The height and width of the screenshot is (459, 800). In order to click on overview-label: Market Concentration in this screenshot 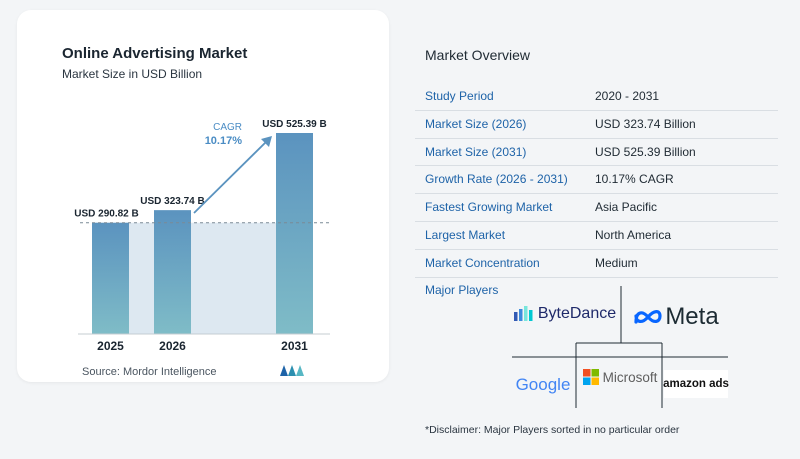, I will do `click(482, 262)`.